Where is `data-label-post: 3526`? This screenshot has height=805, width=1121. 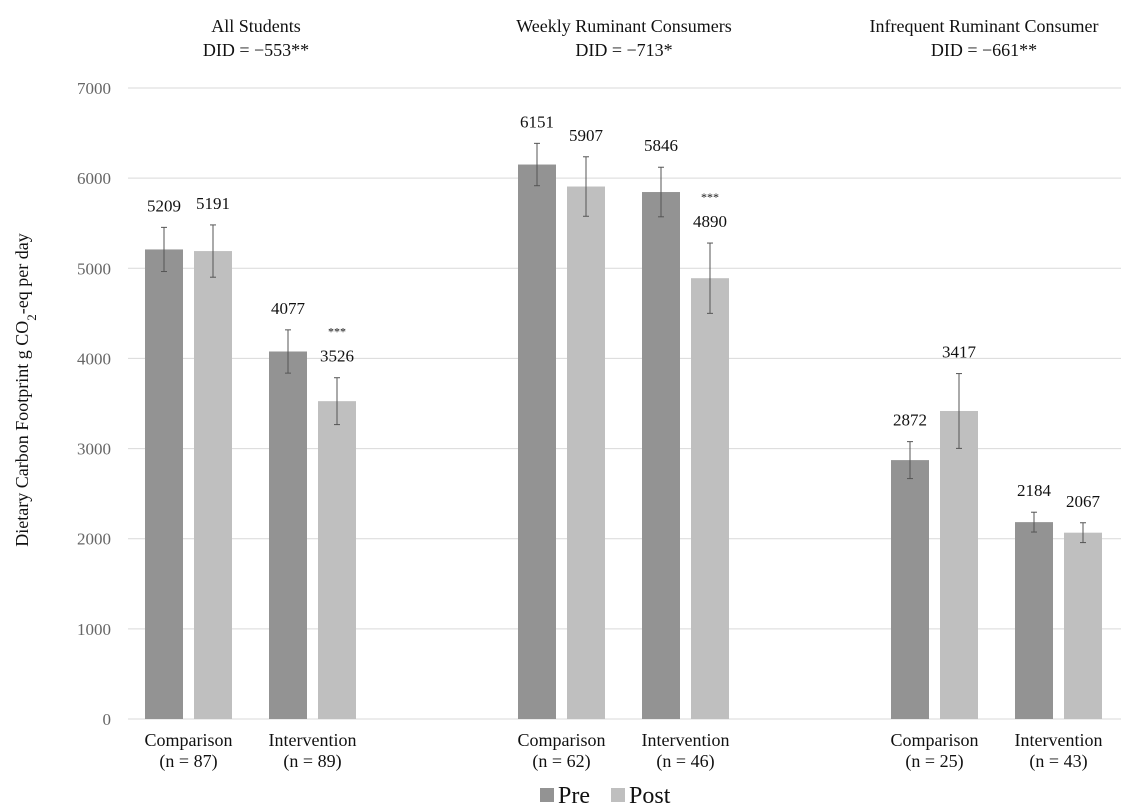 data-label-post: 3526 is located at coordinates (337, 356).